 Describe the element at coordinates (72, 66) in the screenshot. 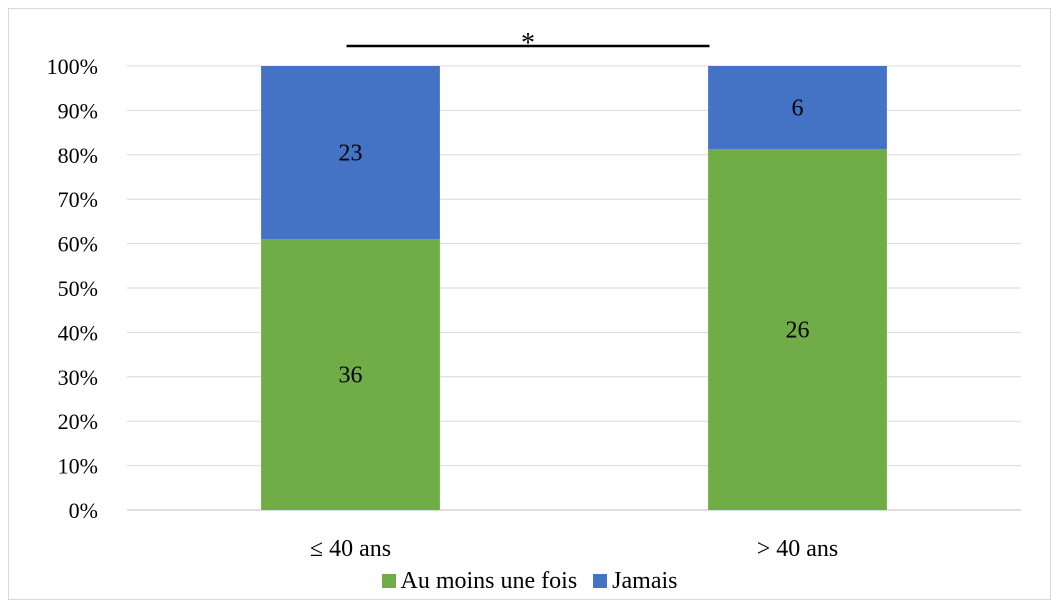

I see `y-tick-label: 100%` at that location.